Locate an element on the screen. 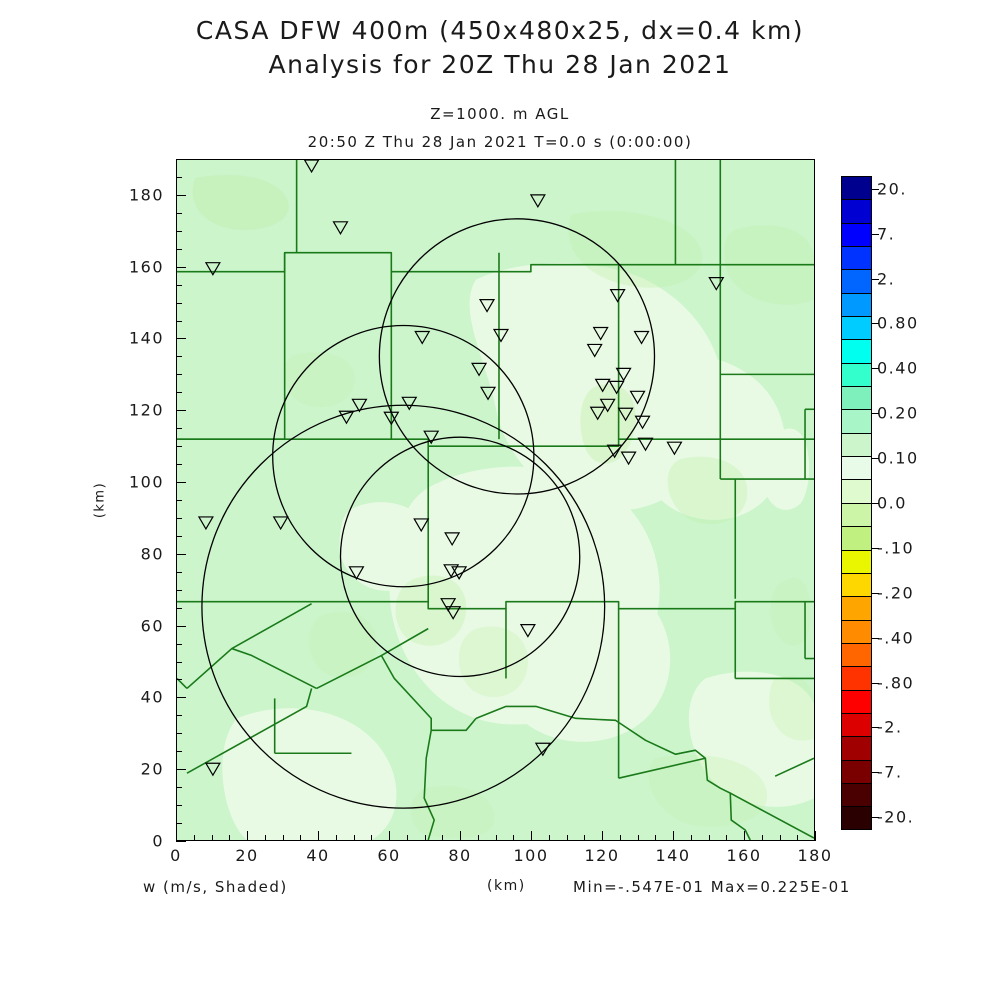 The image size is (1000, 1000). colorbar-tick-label: 0.40 is located at coordinates (898, 368).